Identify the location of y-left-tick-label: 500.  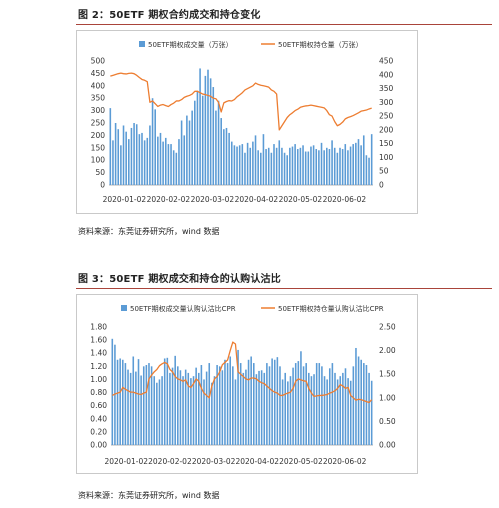
(98, 61).